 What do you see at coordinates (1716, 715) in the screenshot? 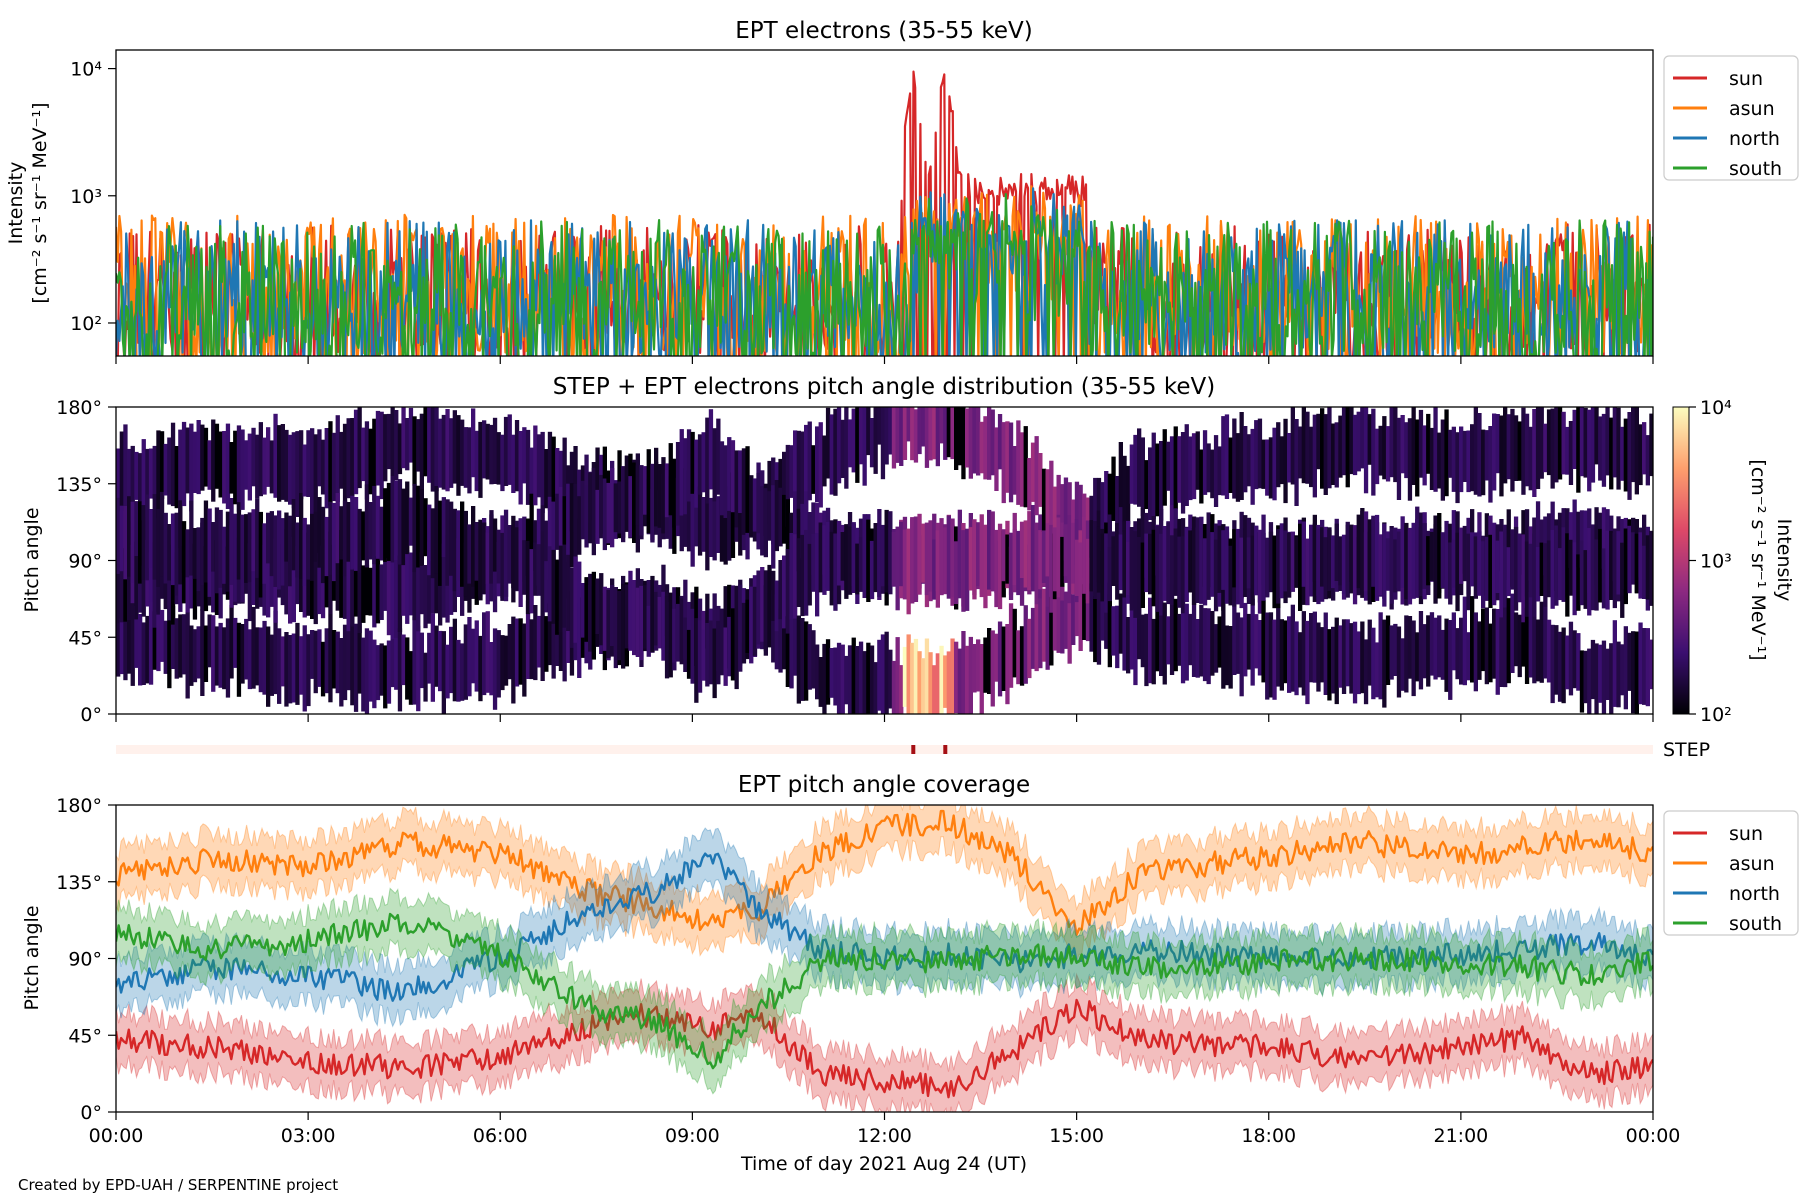
I see `cbar-tick-label-0: 10²` at bounding box center [1716, 715].